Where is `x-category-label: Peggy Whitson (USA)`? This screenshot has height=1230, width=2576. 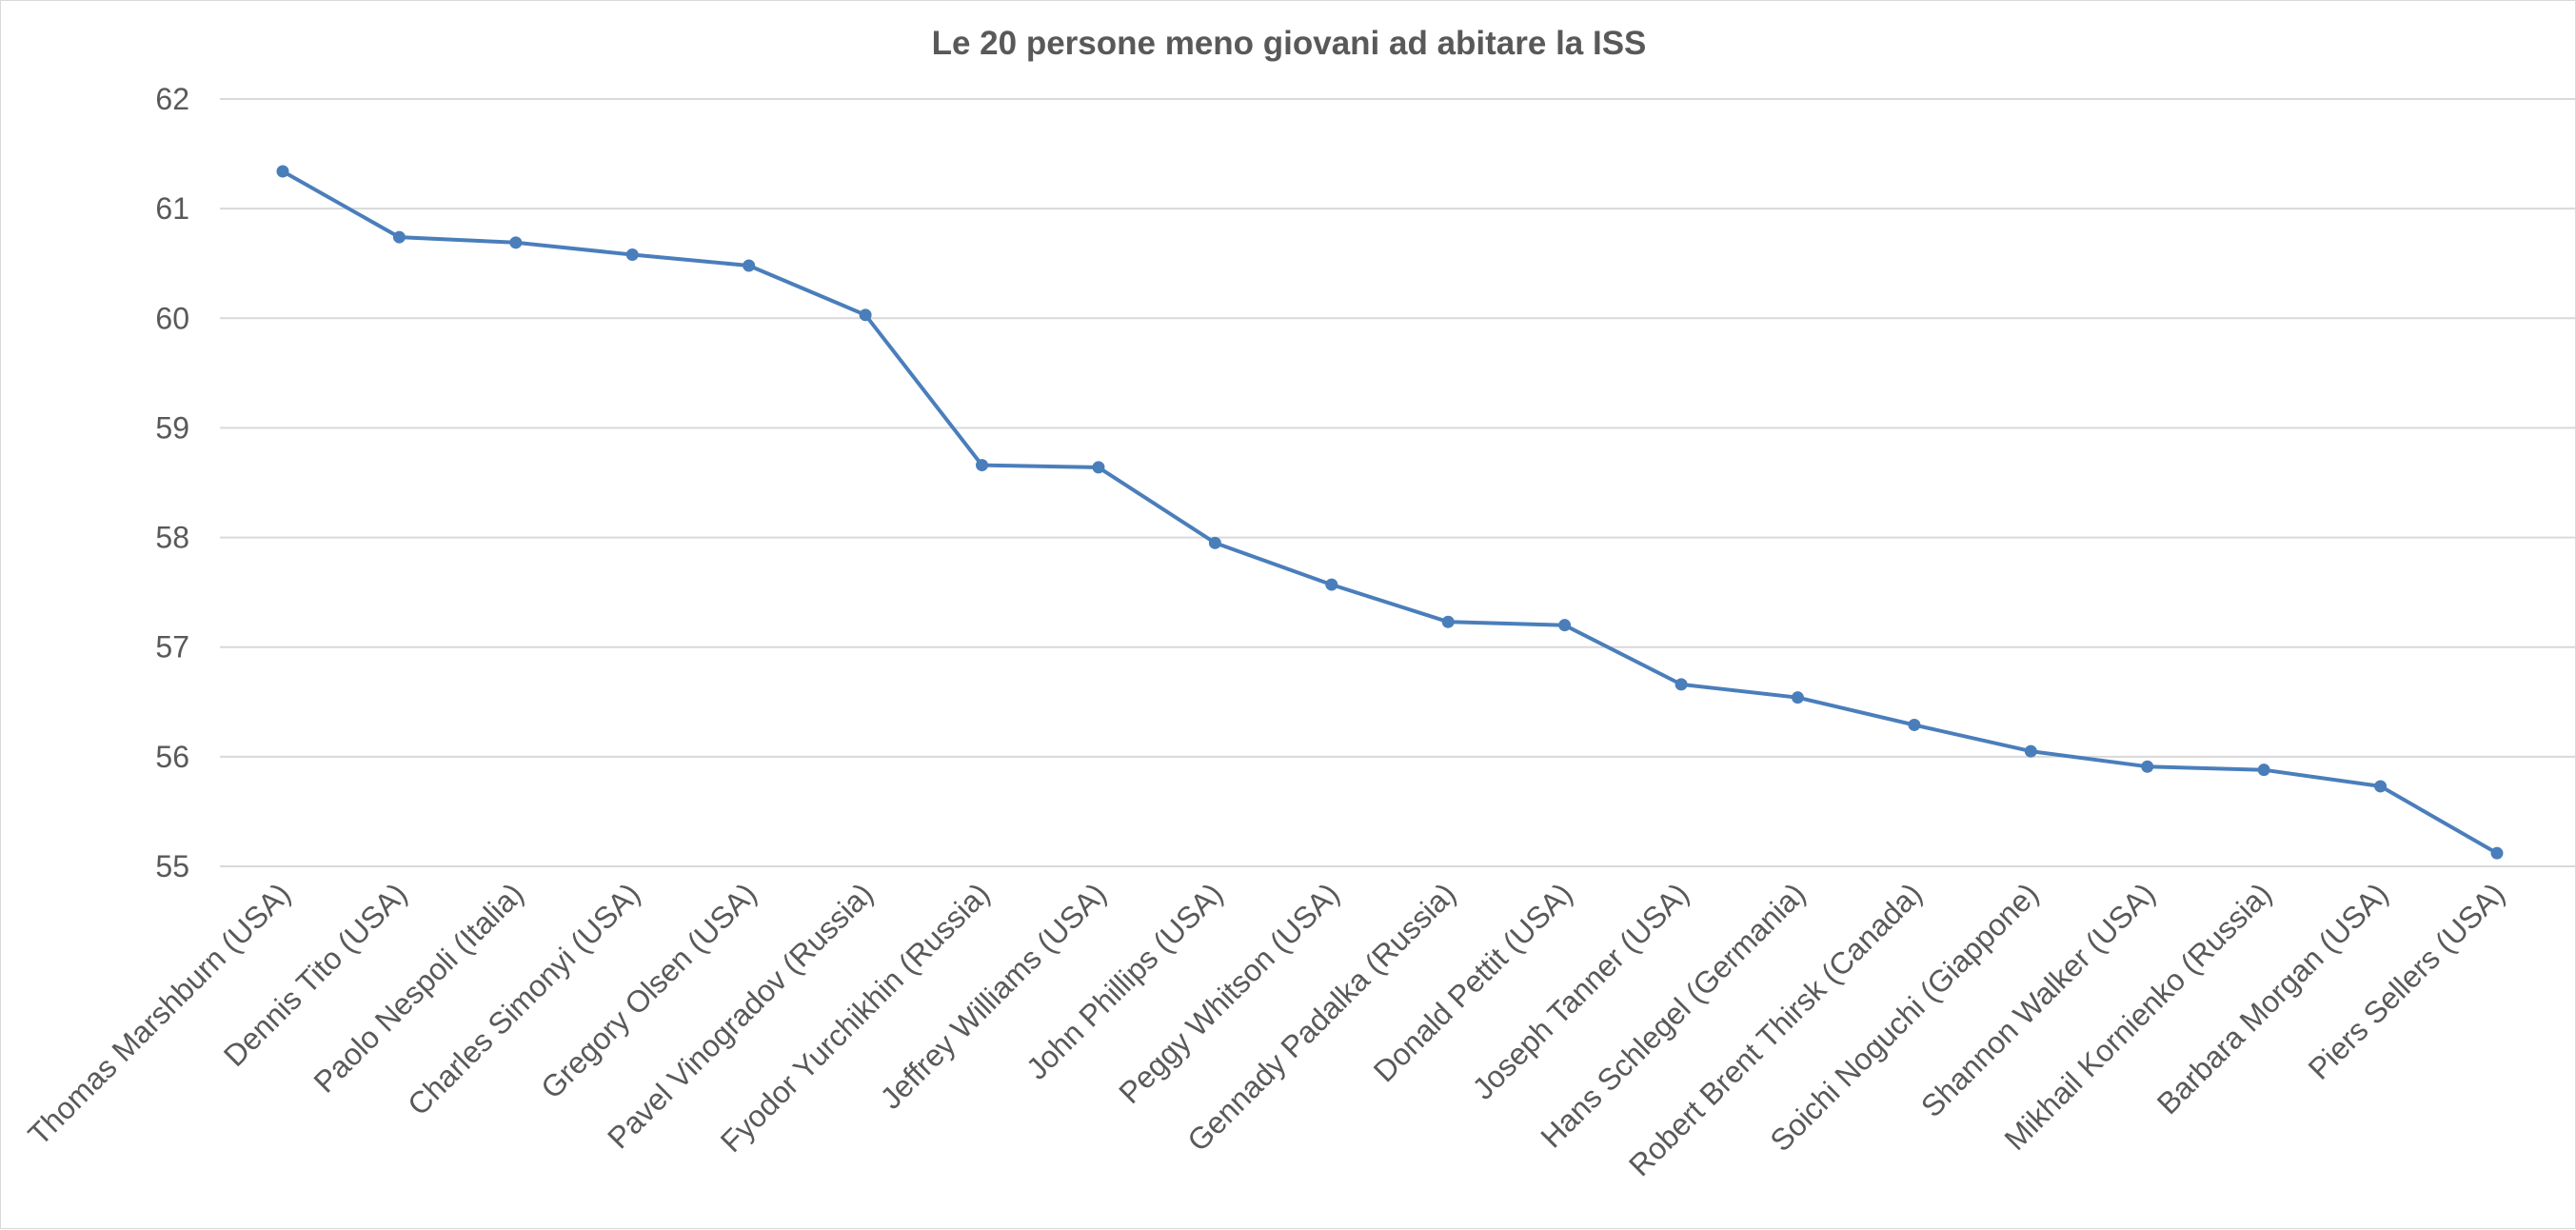 x-category-label: Peggy Whitson (USA) is located at coordinates (1229, 993).